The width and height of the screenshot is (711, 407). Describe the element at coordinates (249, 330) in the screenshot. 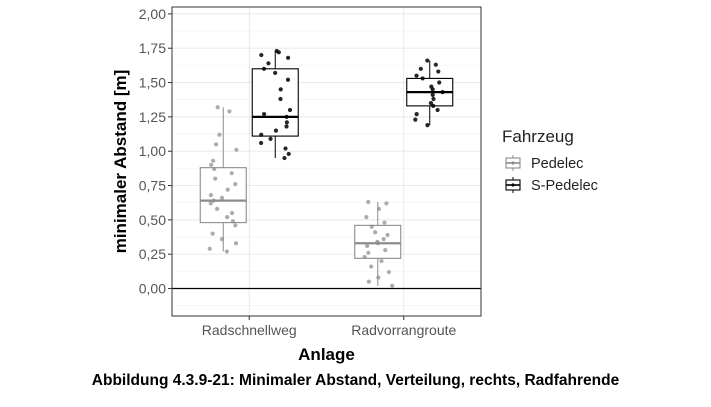

I see `x-tick-label: Radschnellweg` at that location.